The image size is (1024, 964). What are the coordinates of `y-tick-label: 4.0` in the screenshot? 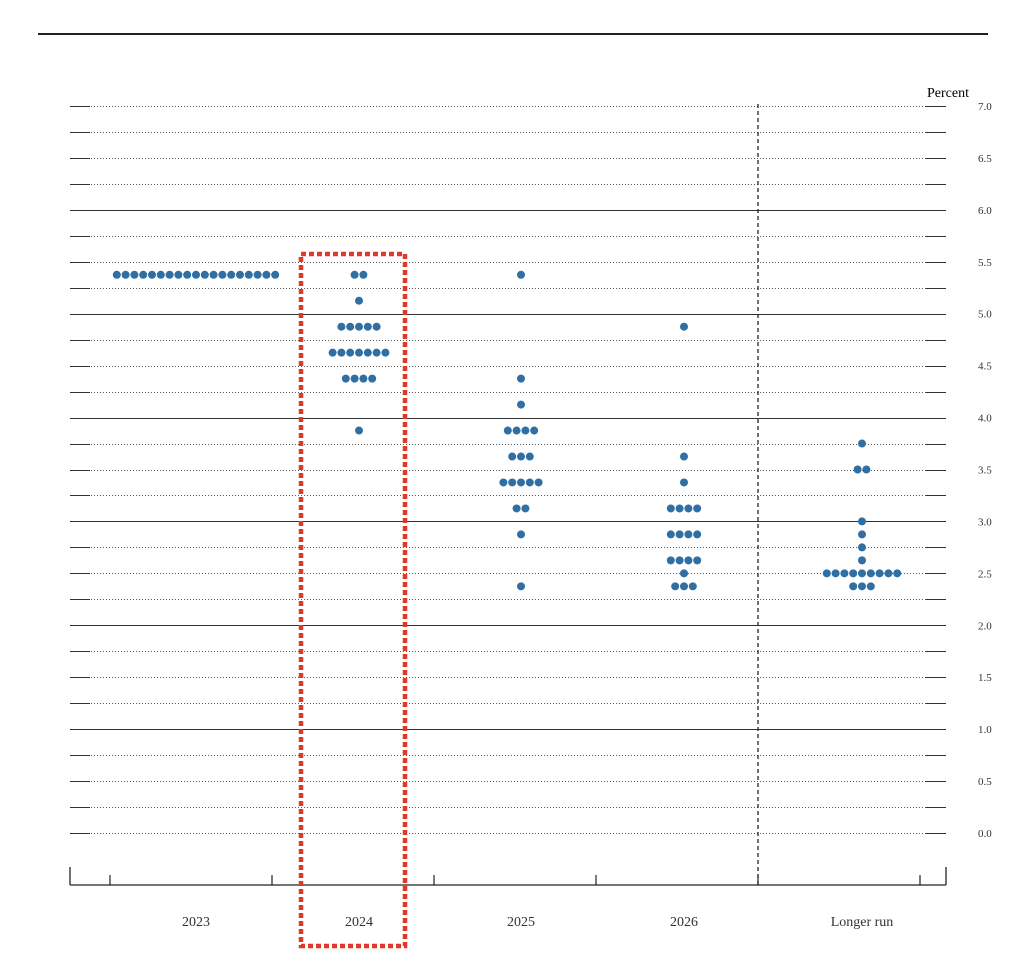 It's located at (985, 419).